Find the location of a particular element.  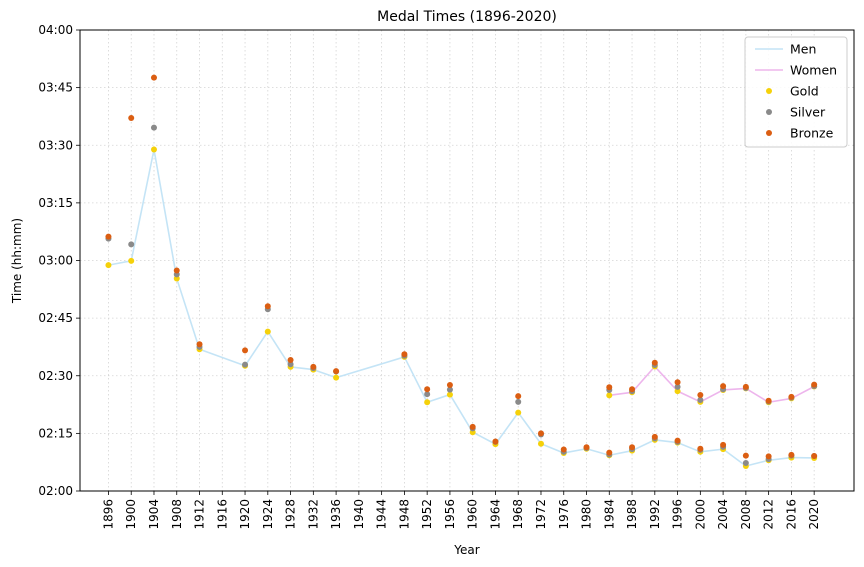

x-tick-label: 1940 is located at coordinates (359, 514).